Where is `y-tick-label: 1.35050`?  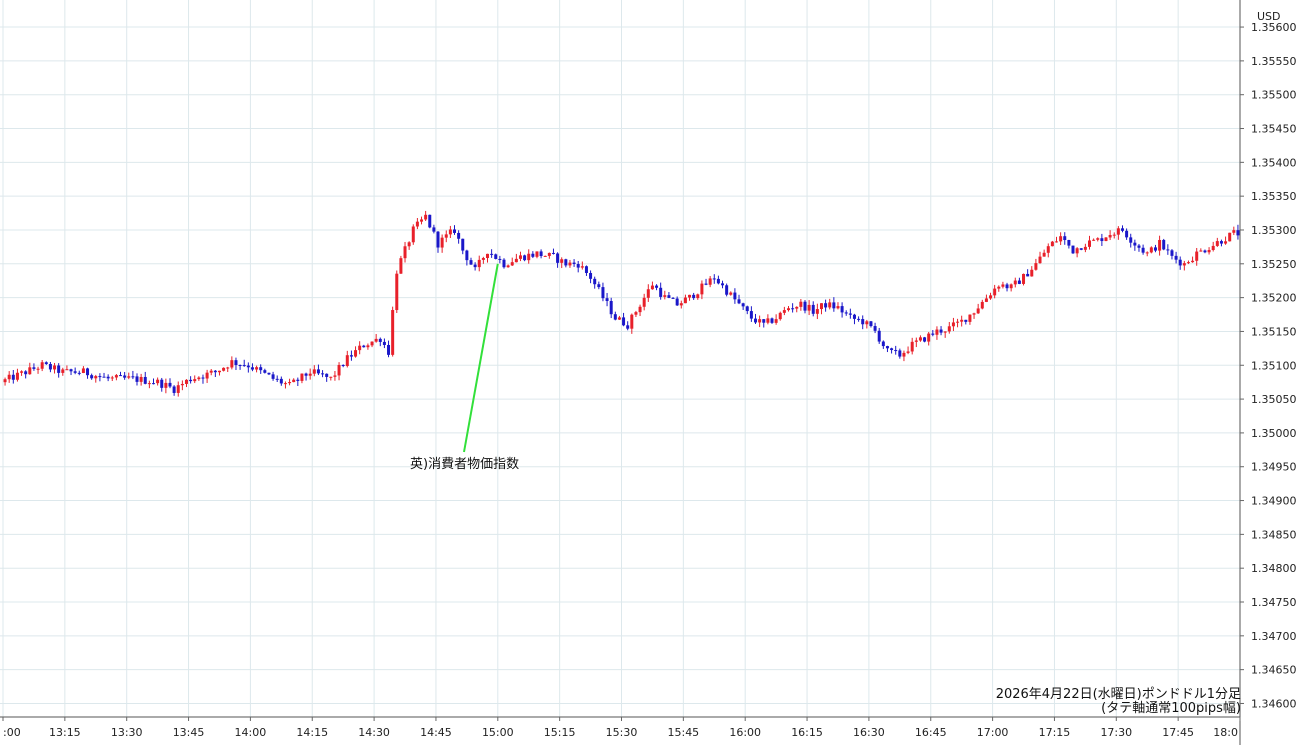 y-tick-label: 1.35050 is located at coordinates (1274, 399).